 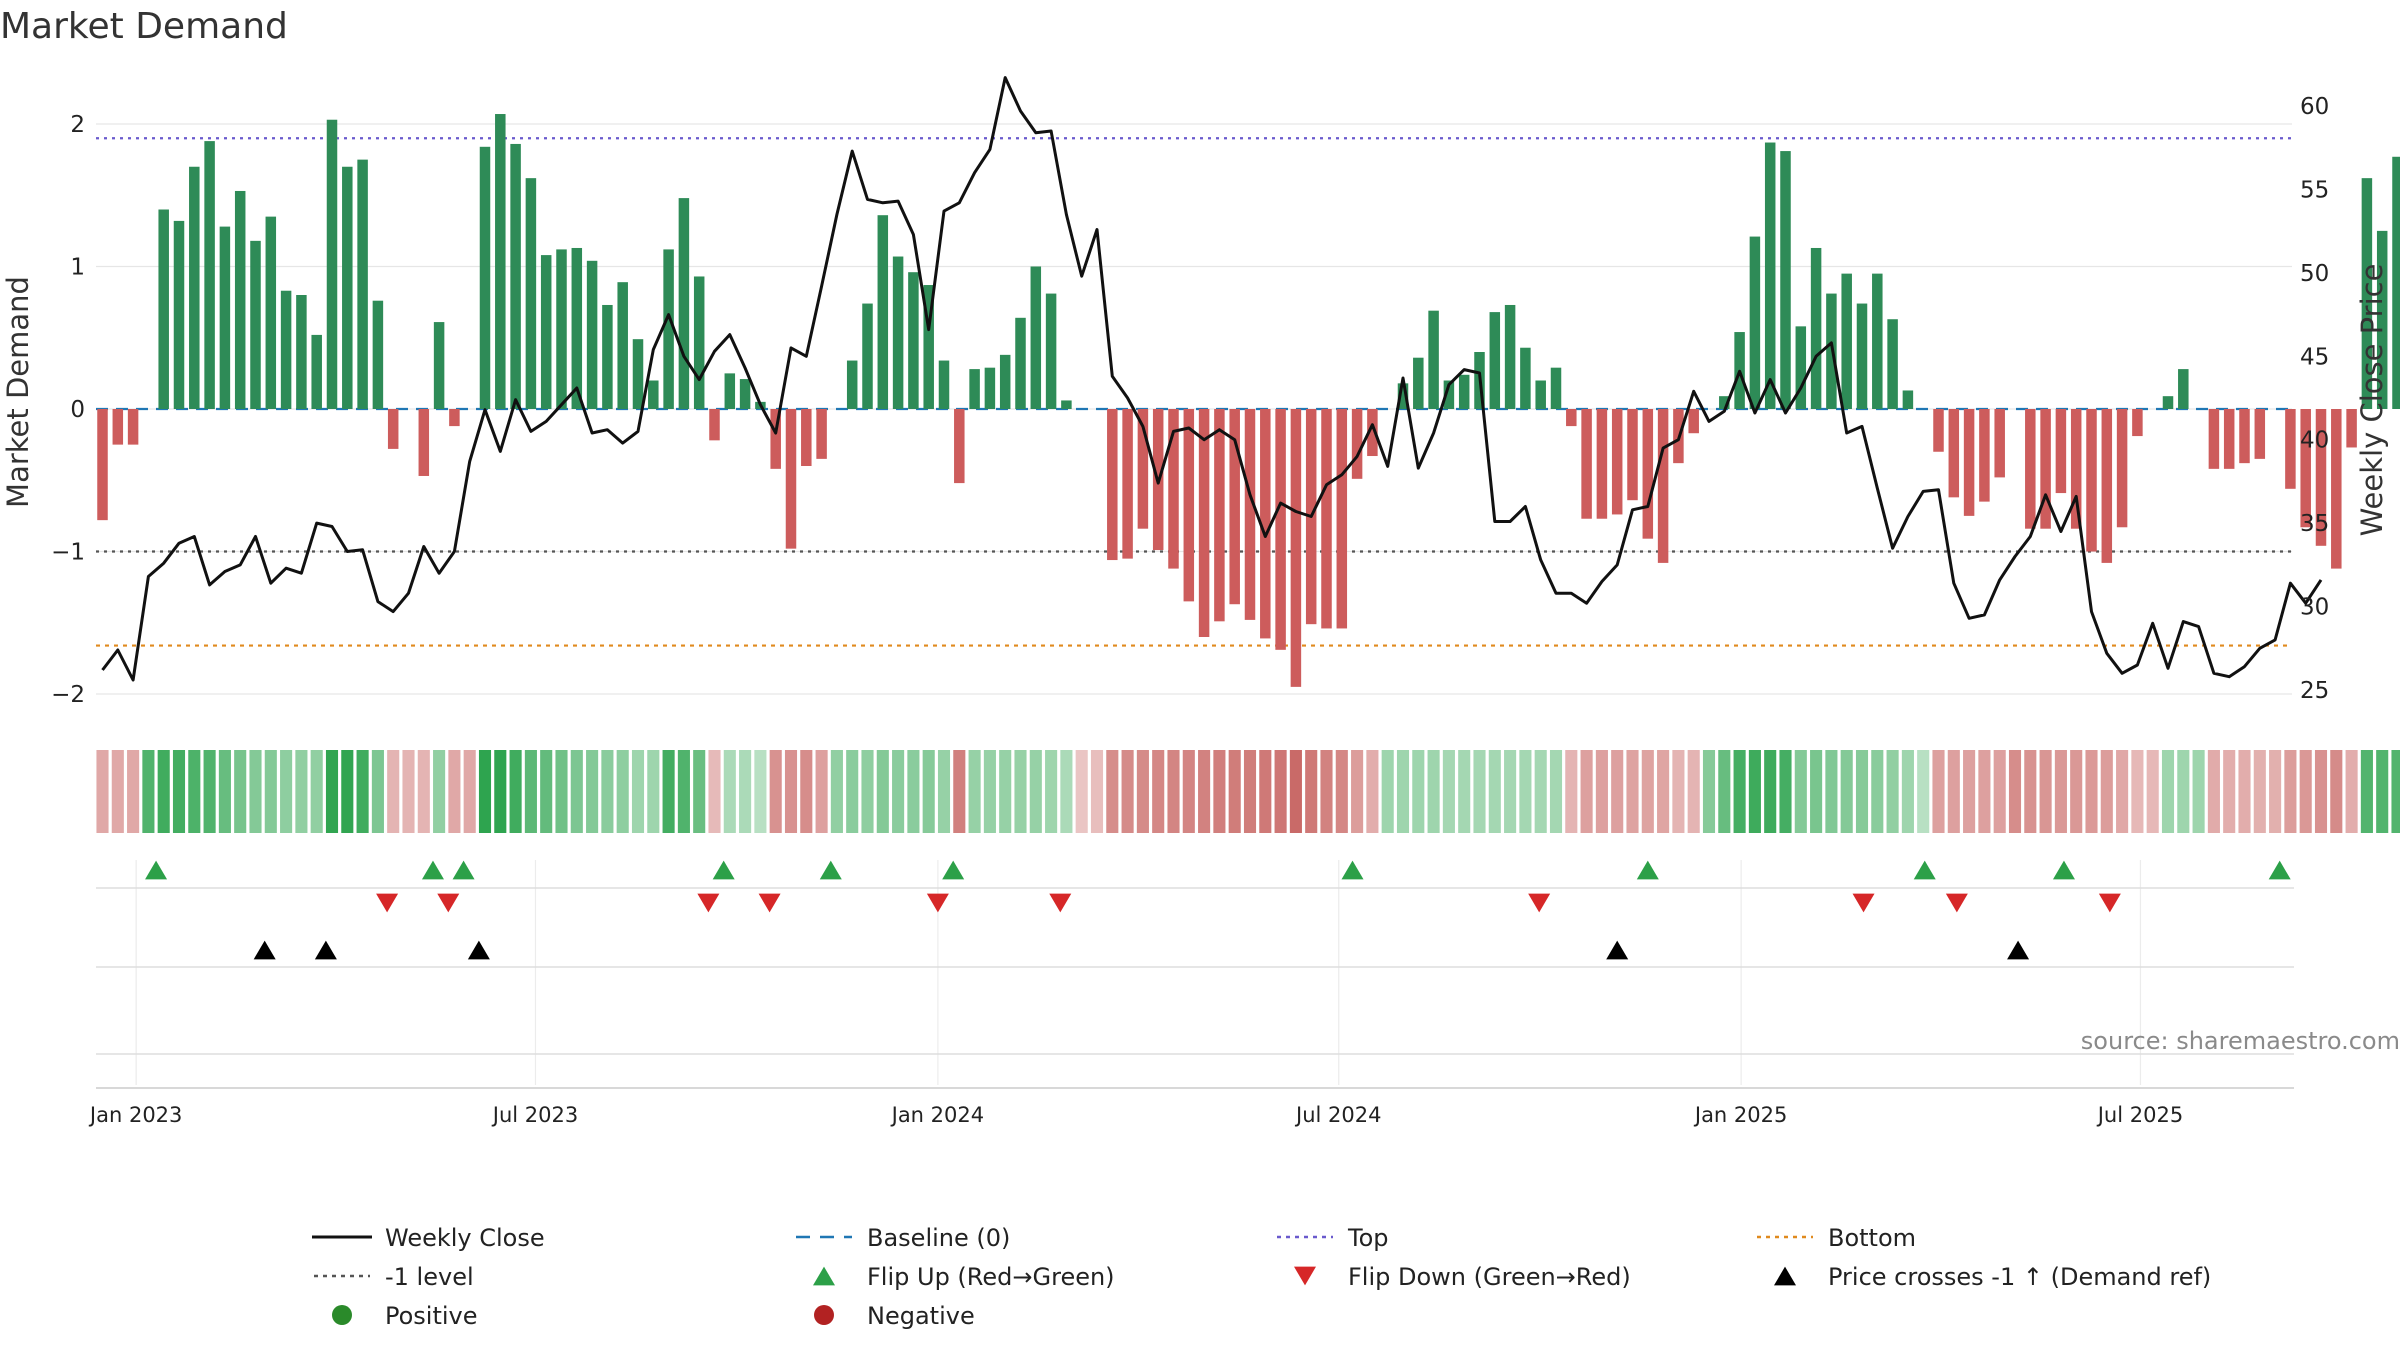 I want to click on legend-swatch, so click(x=824, y=1276).